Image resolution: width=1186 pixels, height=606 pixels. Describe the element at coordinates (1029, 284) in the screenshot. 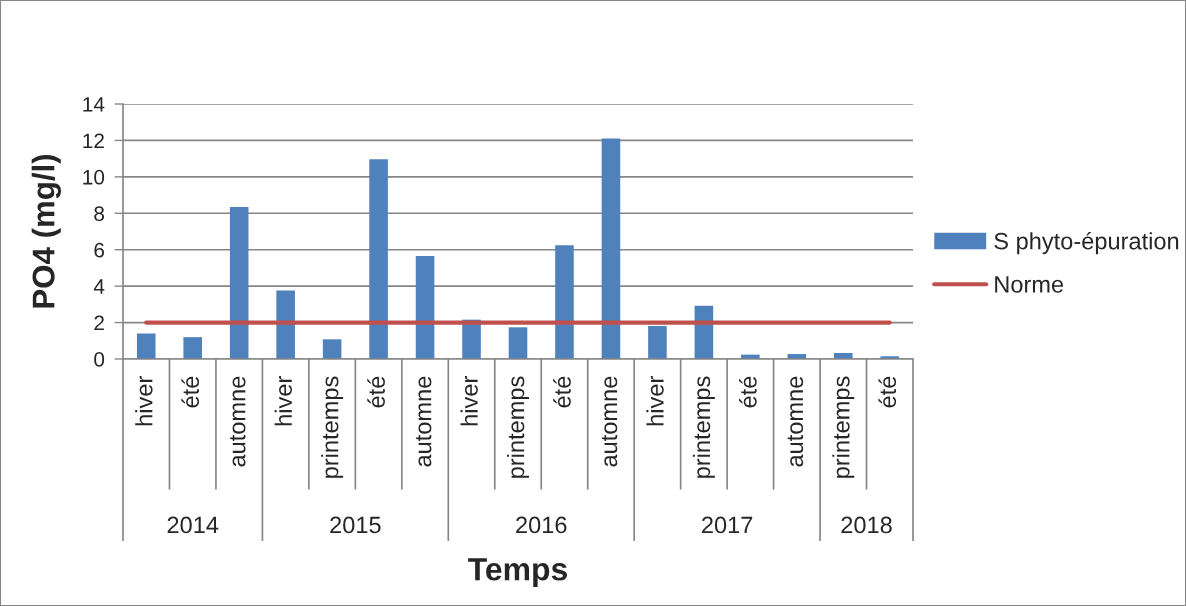

I see `legend-label: Norme` at that location.